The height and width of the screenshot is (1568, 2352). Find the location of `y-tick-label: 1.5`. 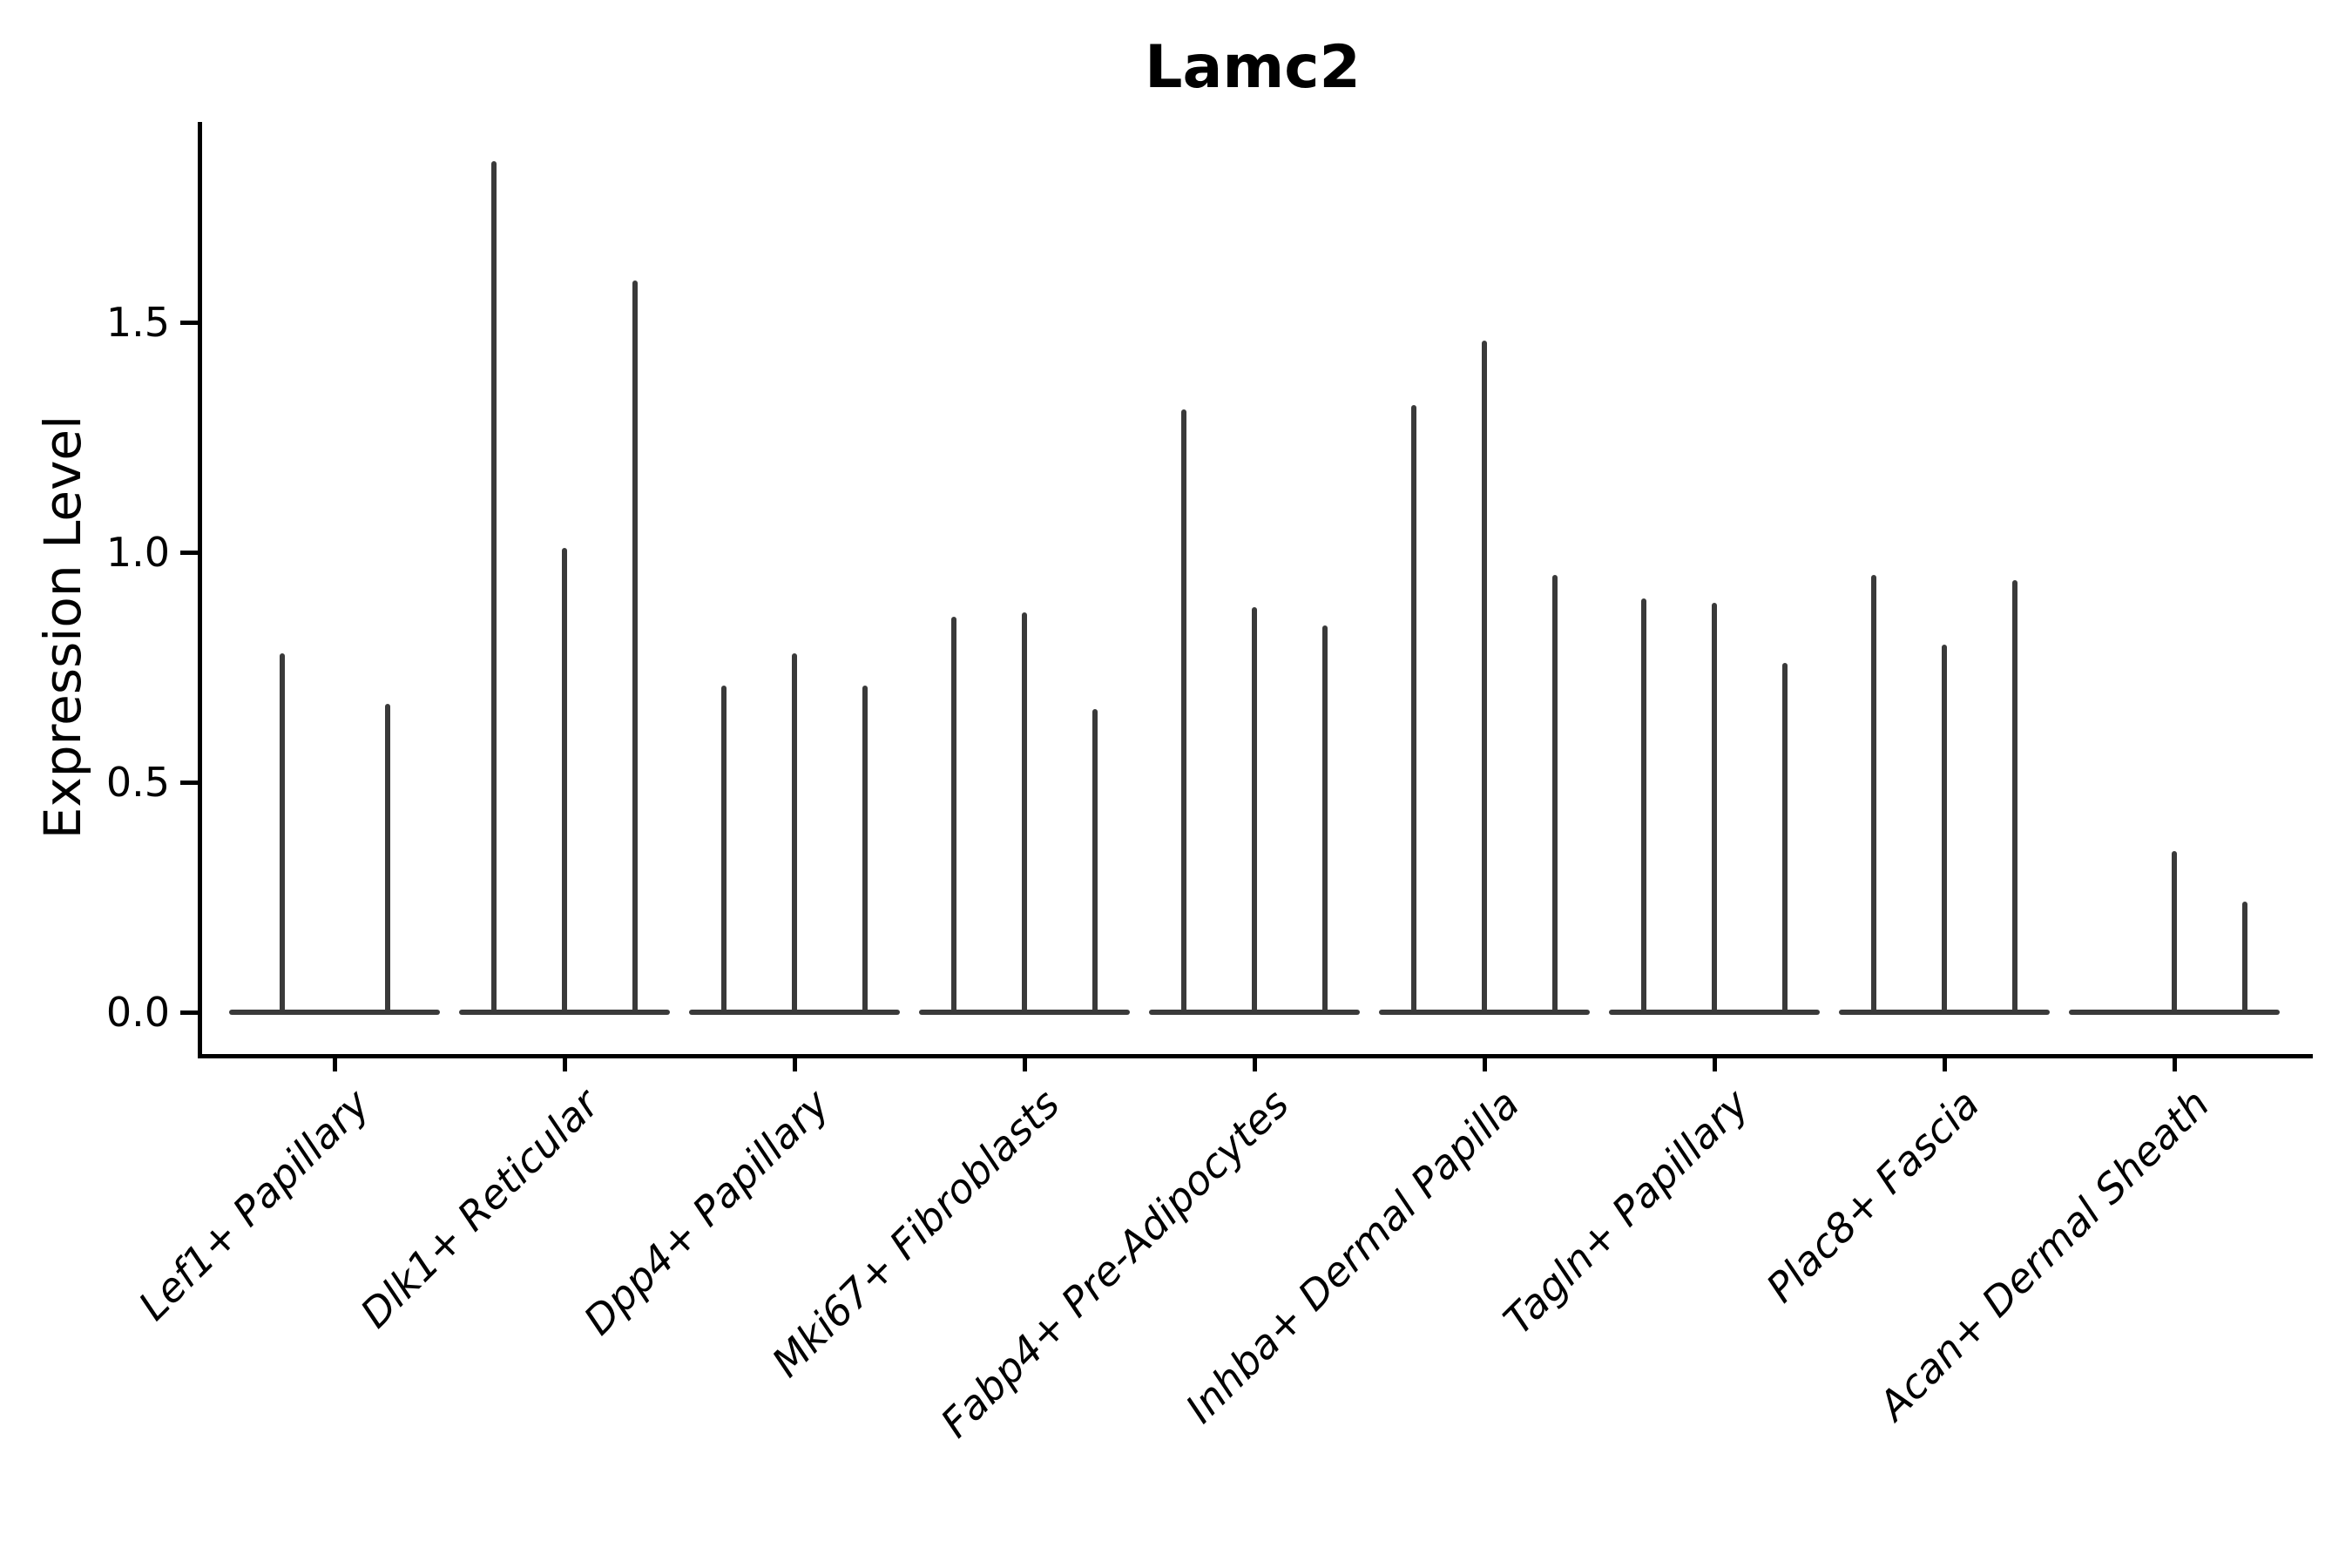

y-tick-label: 1.5 is located at coordinates (137, 322).